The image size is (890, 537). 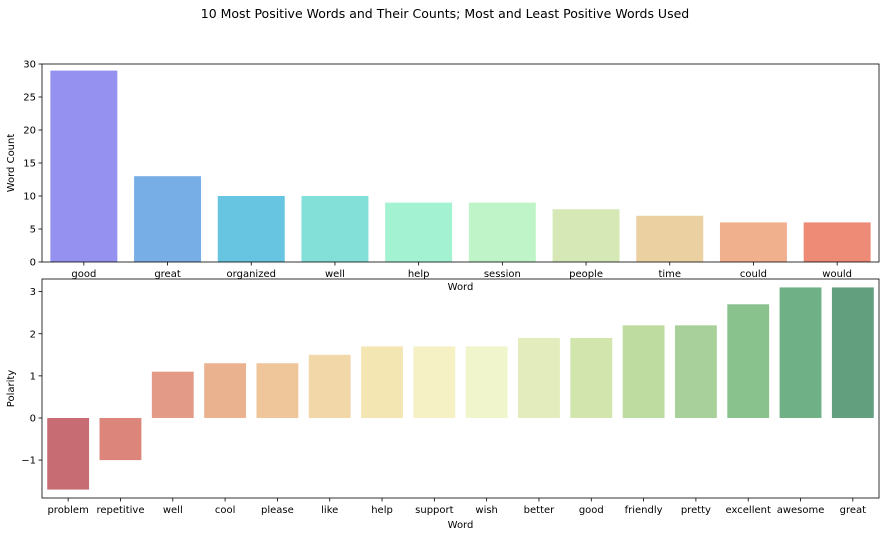 What do you see at coordinates (382, 510) in the screenshot?
I see `chart2-x-tick-label: help` at bounding box center [382, 510].